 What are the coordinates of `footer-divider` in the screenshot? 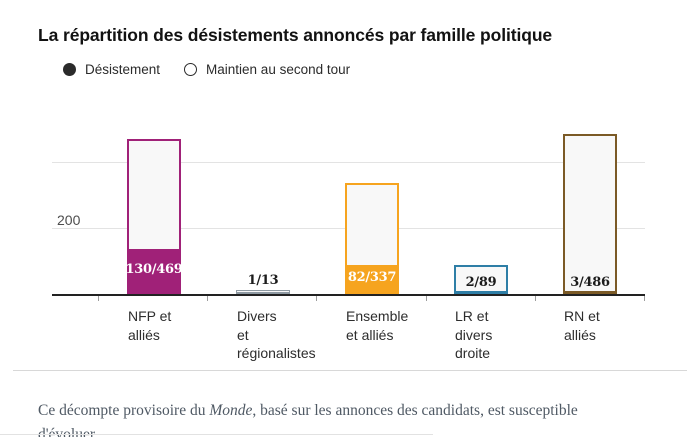 It's located at (350, 370).